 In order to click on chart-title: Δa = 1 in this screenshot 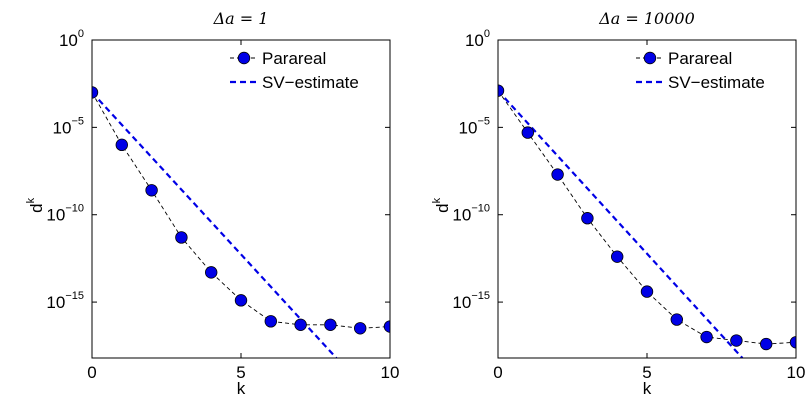, I will do `click(241, 18)`.